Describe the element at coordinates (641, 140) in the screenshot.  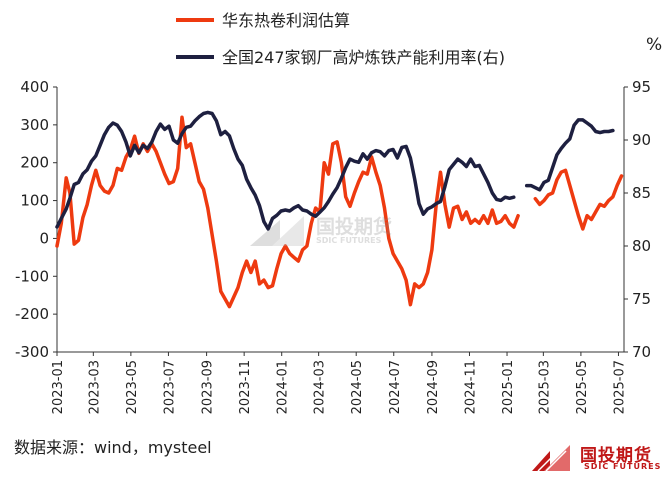
I see `right-tick-label: 90` at that location.